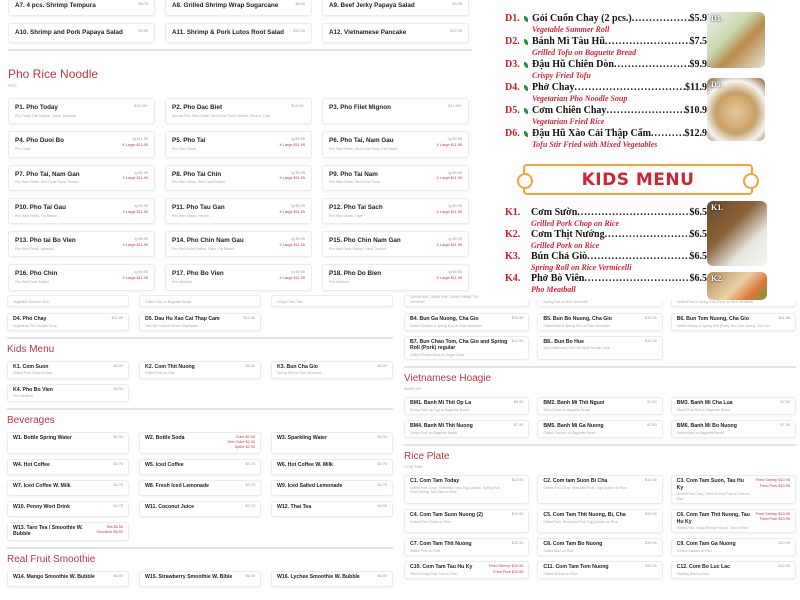 This screenshot has width=800, height=600. Describe the element at coordinates (68, 578) in the screenshot. I see `menu-card: W14. Mango Smoothie W. Bubble $6.50` at that location.